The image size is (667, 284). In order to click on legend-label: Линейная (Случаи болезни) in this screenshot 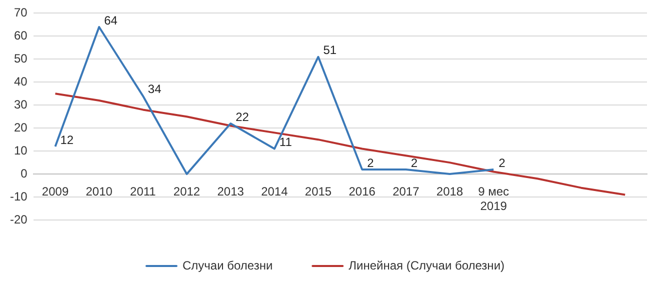, I will do `click(426, 265)`.